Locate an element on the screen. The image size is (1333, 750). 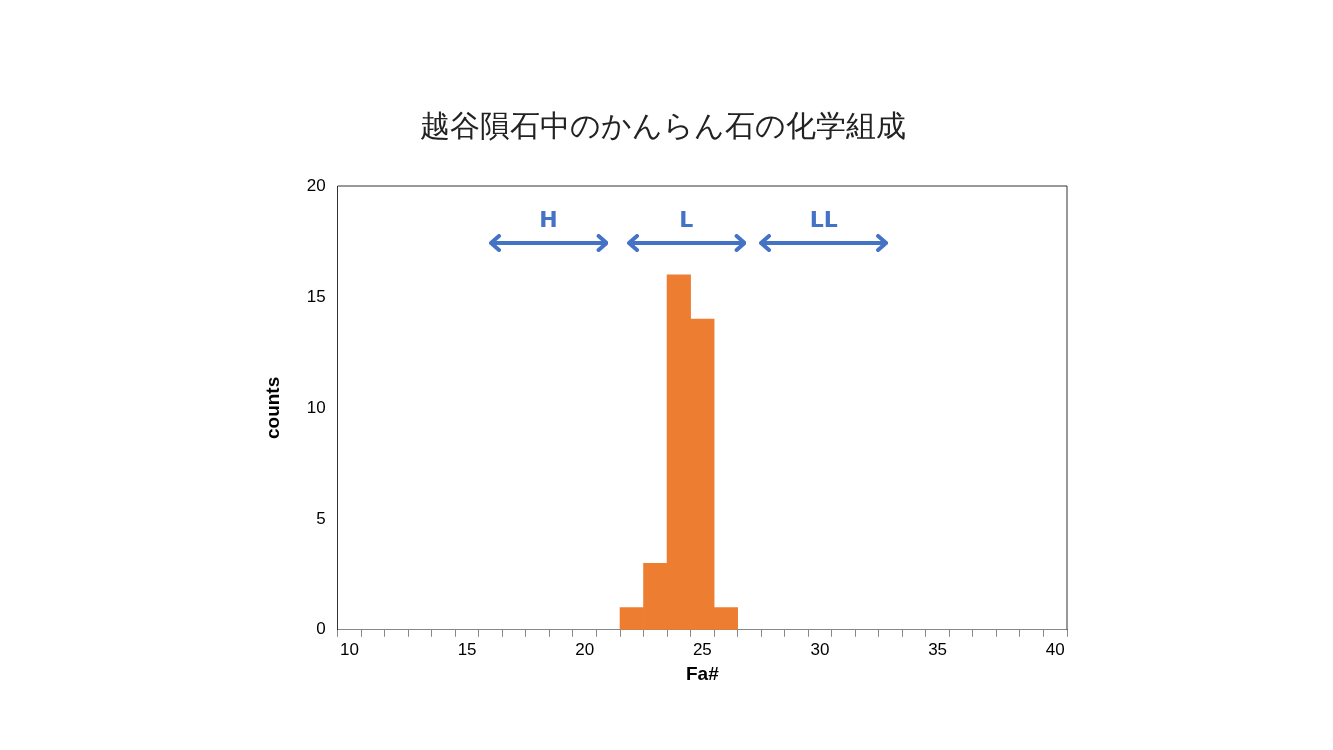
y-tick-label: 10 is located at coordinates (316, 407).